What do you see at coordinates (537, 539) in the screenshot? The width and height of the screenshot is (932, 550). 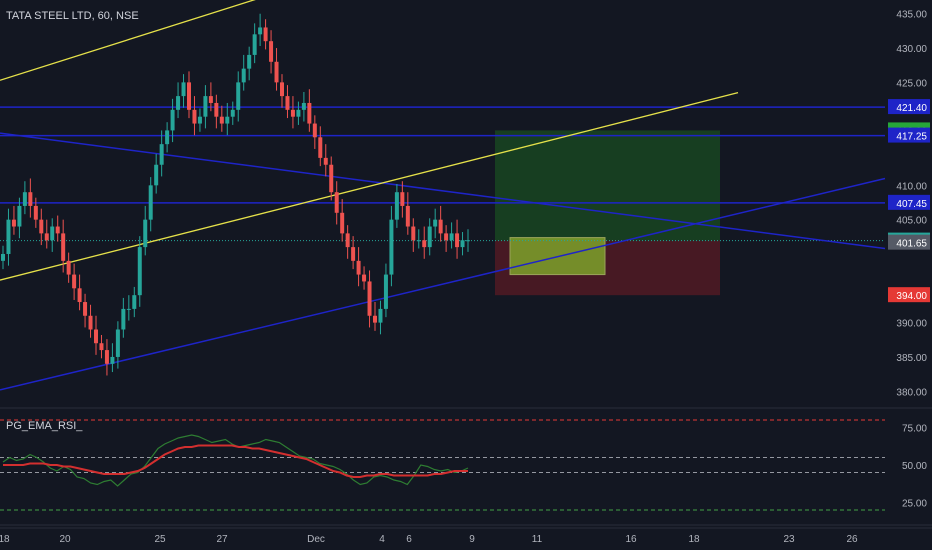 I see `time-tick-label: 11` at bounding box center [537, 539].